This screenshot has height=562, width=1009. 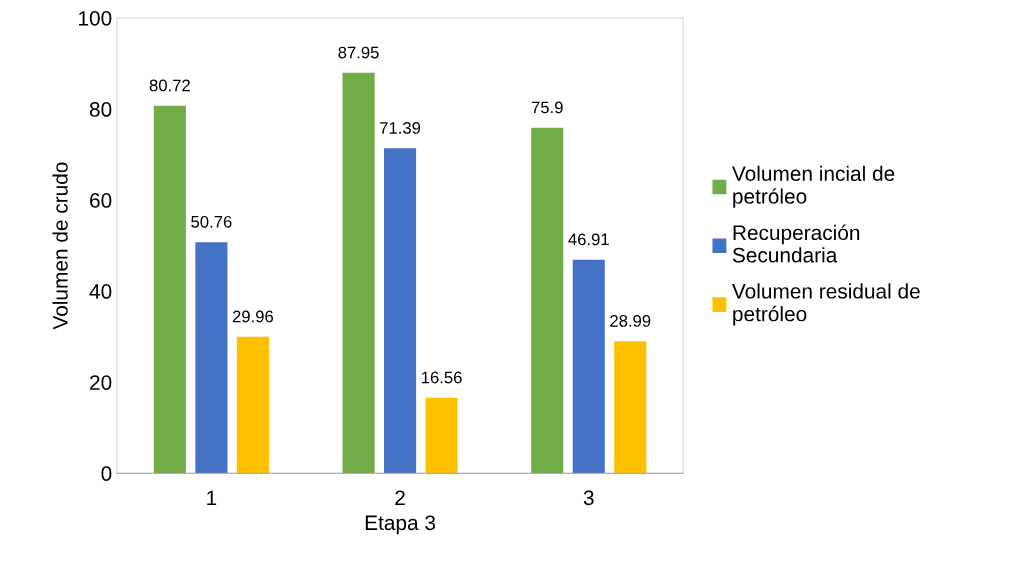 What do you see at coordinates (442, 377) in the screenshot?
I see `data-label: 16.56` at bounding box center [442, 377].